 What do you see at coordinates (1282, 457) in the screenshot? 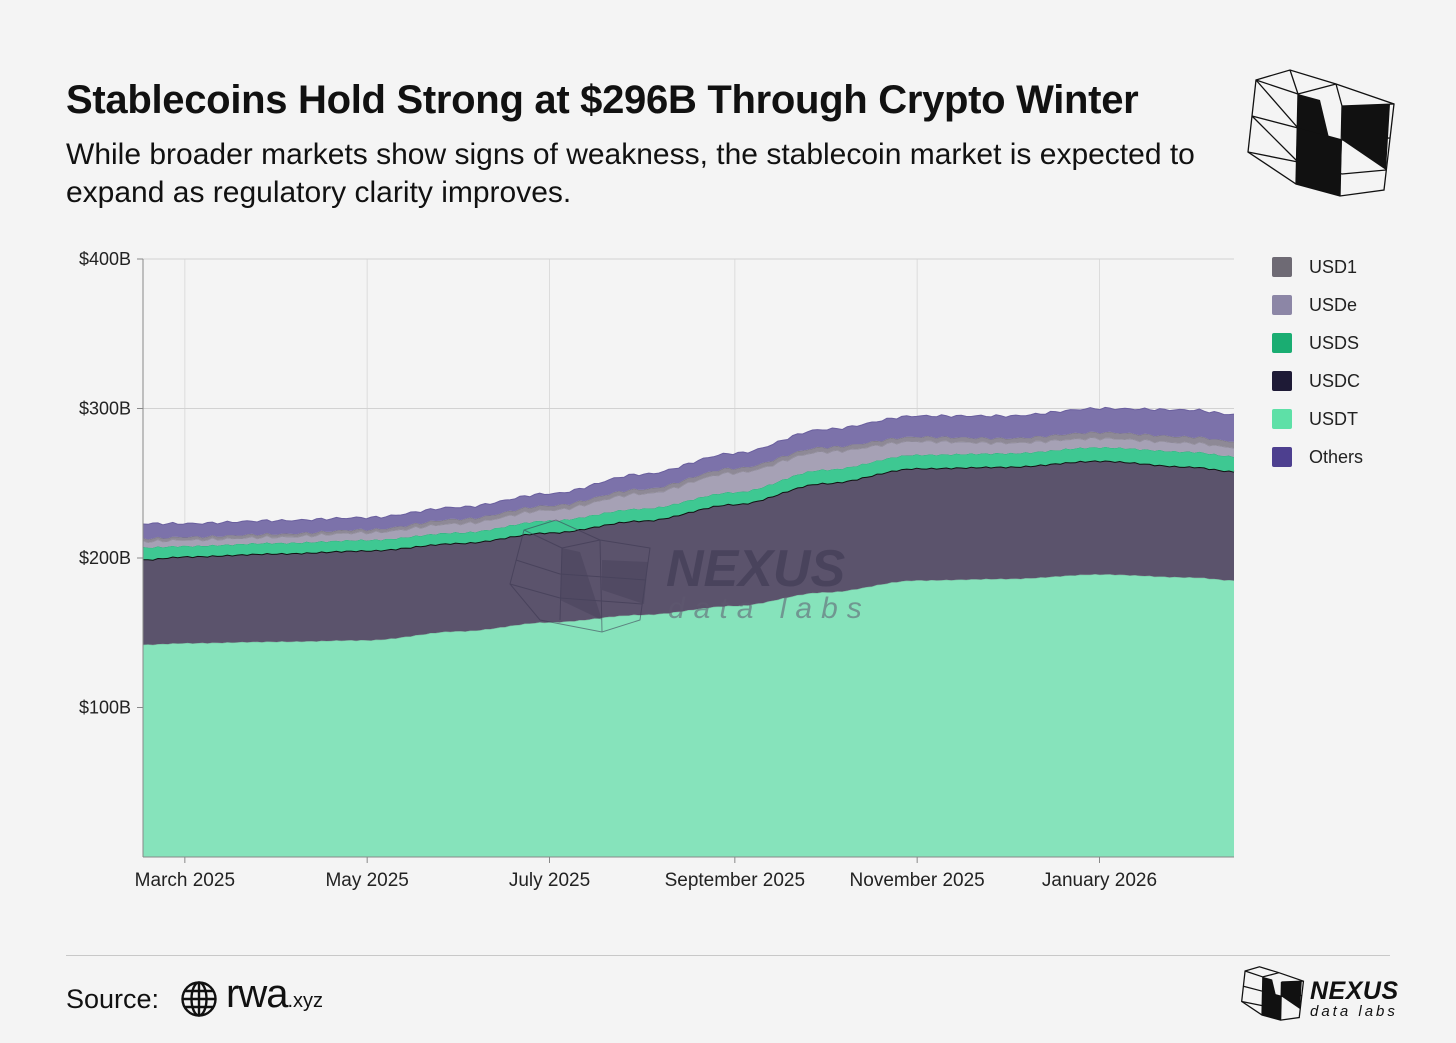
I see `legend-swatch-others` at bounding box center [1282, 457].